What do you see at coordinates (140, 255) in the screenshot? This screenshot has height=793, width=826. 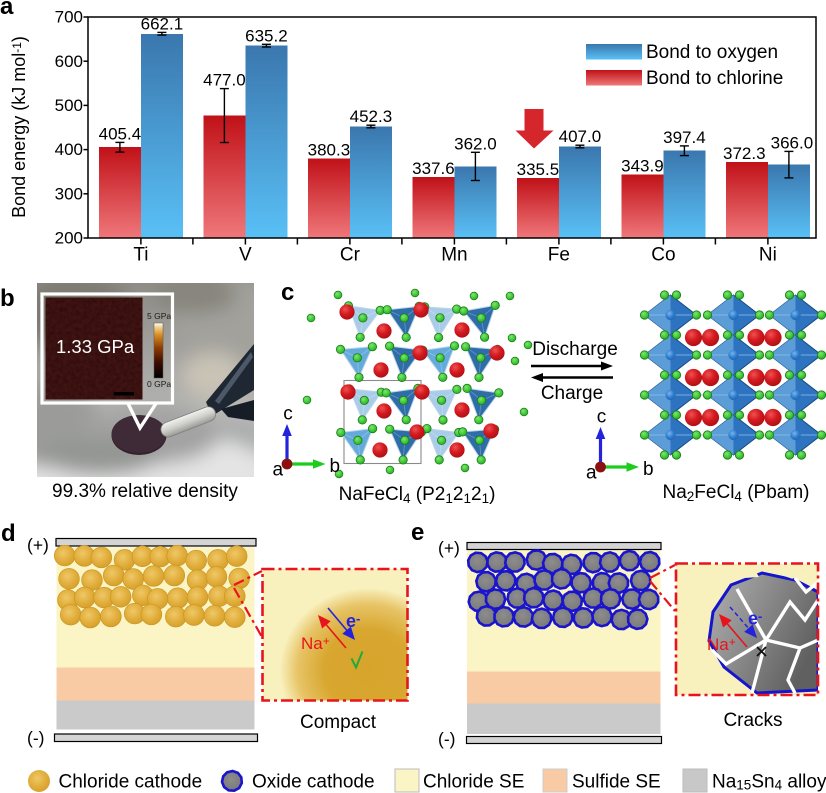 I see `svg-text: Ti` at bounding box center [140, 255].